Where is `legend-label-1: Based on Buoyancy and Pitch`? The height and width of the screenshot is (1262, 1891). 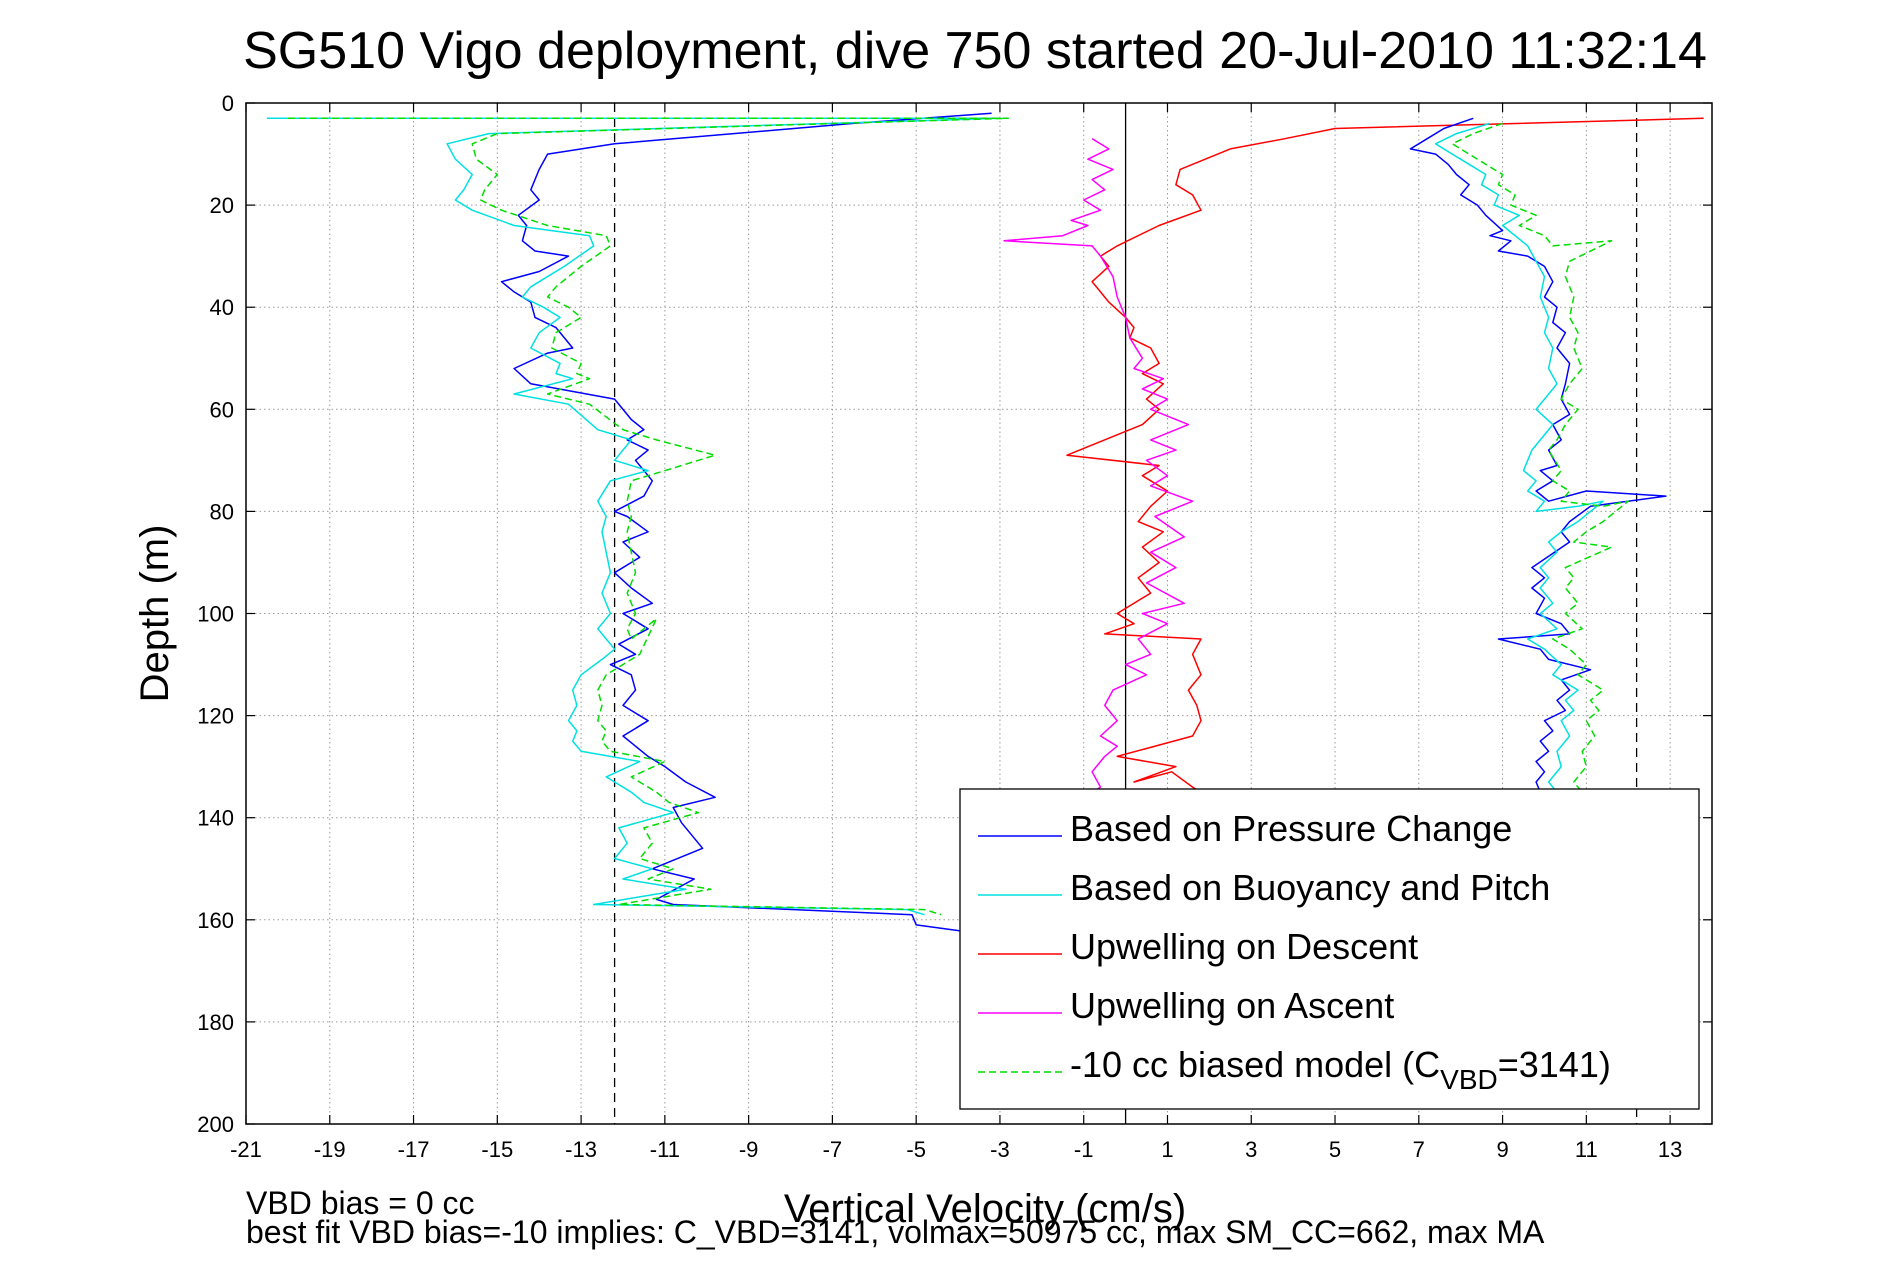
legend-label-1: Based on Buoyancy and Pitch is located at coordinates (1310, 887).